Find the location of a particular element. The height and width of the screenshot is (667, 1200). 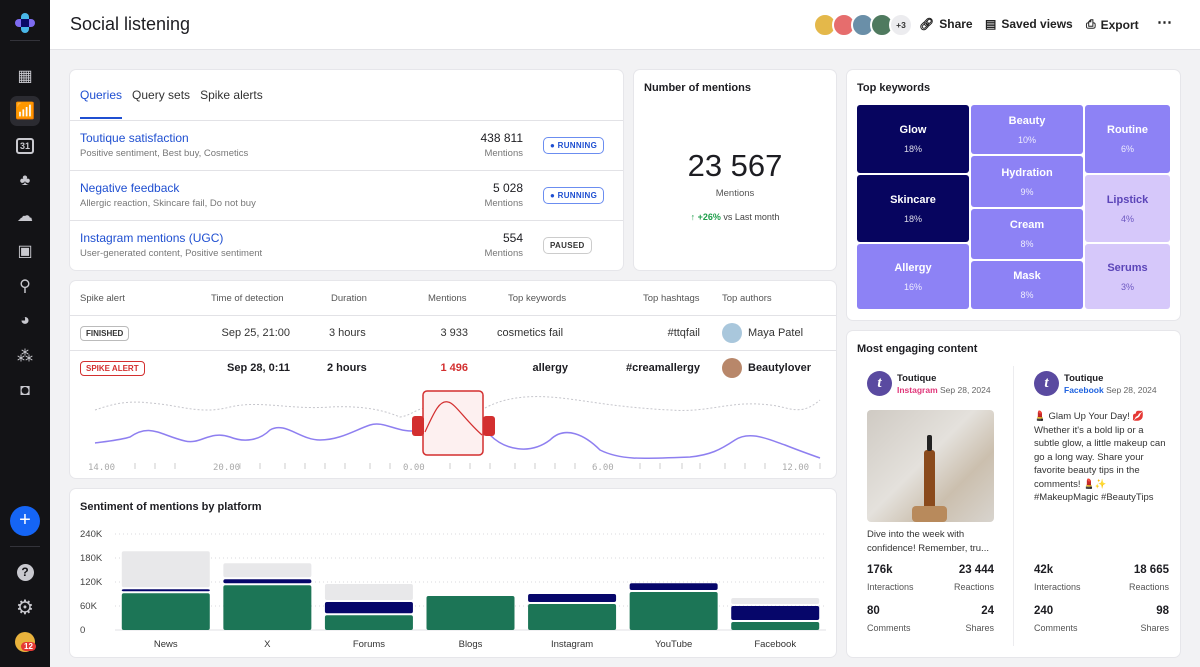

drag-handle-left is located at coordinates (418, 426).